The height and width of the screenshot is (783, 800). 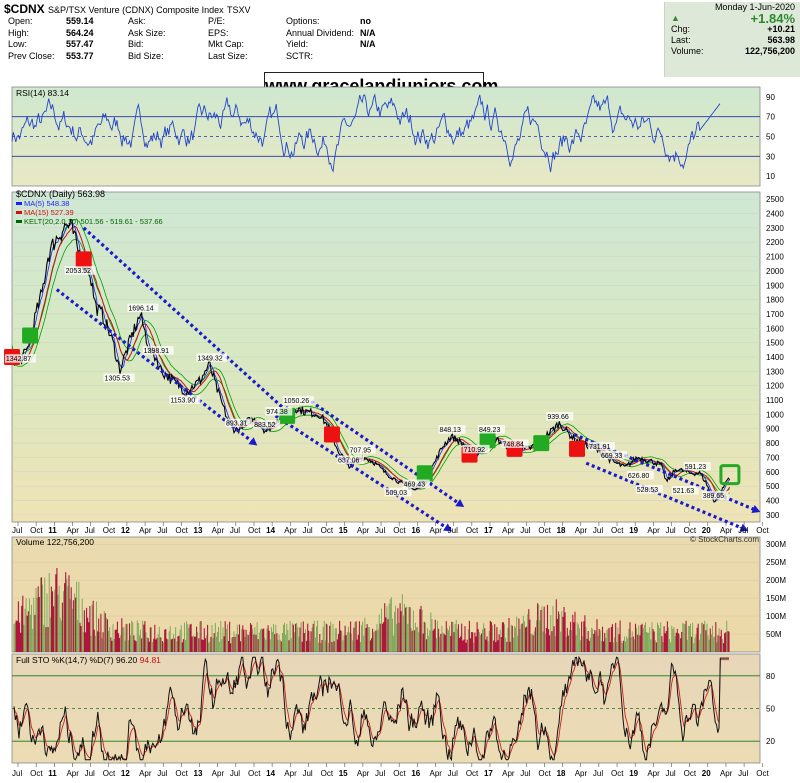 What do you see at coordinates (415, 773) in the screenshot?
I see `x-tick-label: 16` at bounding box center [415, 773].